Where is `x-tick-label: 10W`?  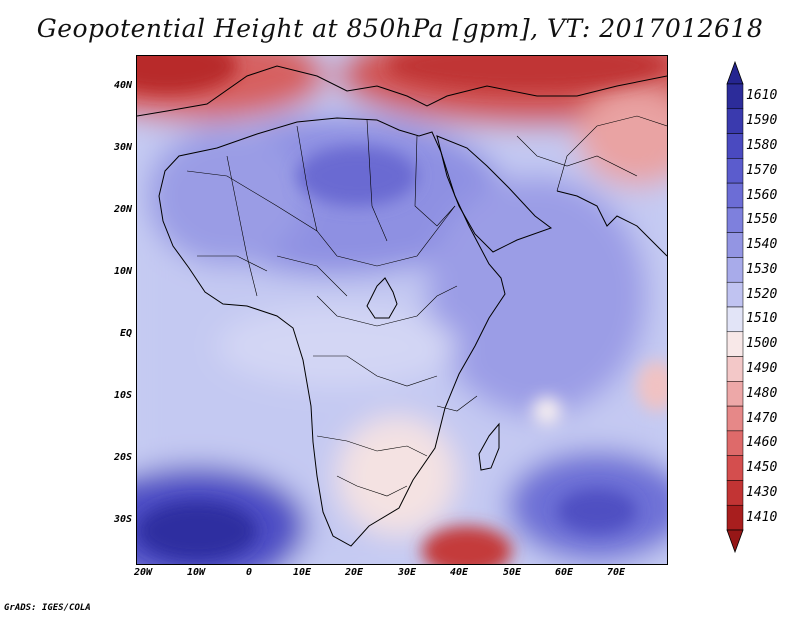 x-tick-label: 10W is located at coordinates (196, 572).